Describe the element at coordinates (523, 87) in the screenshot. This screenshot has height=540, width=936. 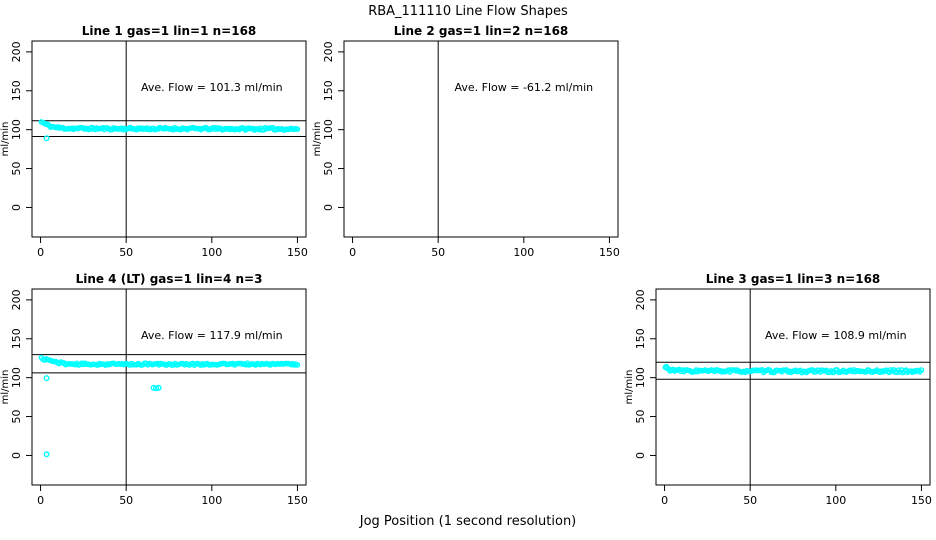
I see `ave-flow-annotation: Ave. Flow = -61.2 ml/min` at that location.